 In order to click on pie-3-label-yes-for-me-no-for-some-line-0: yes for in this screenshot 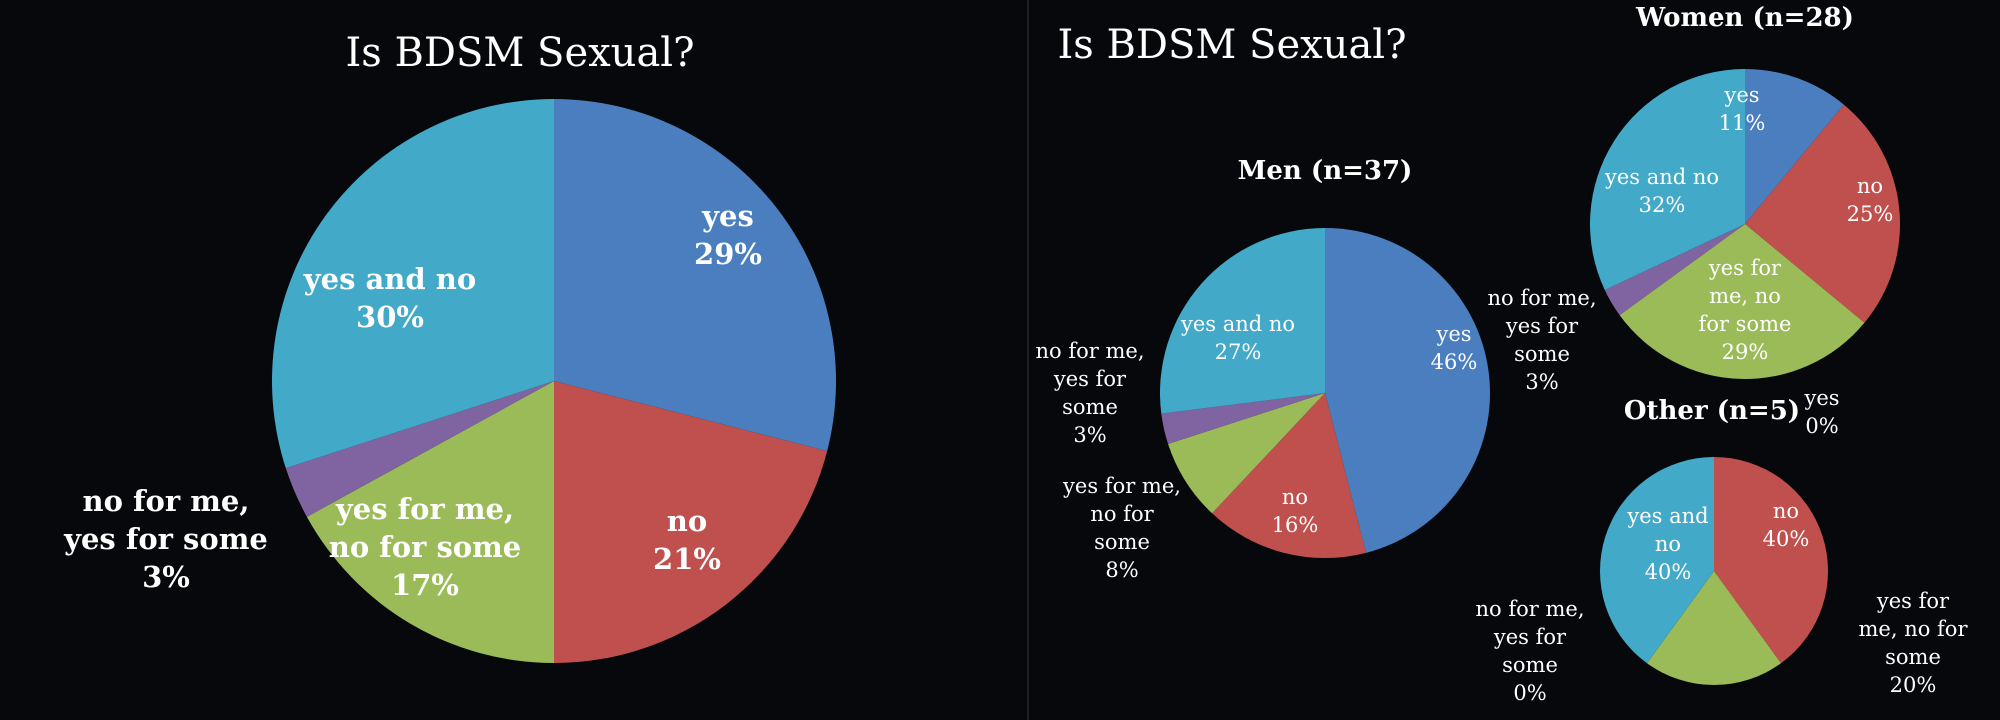, I will do `click(1913, 601)`.